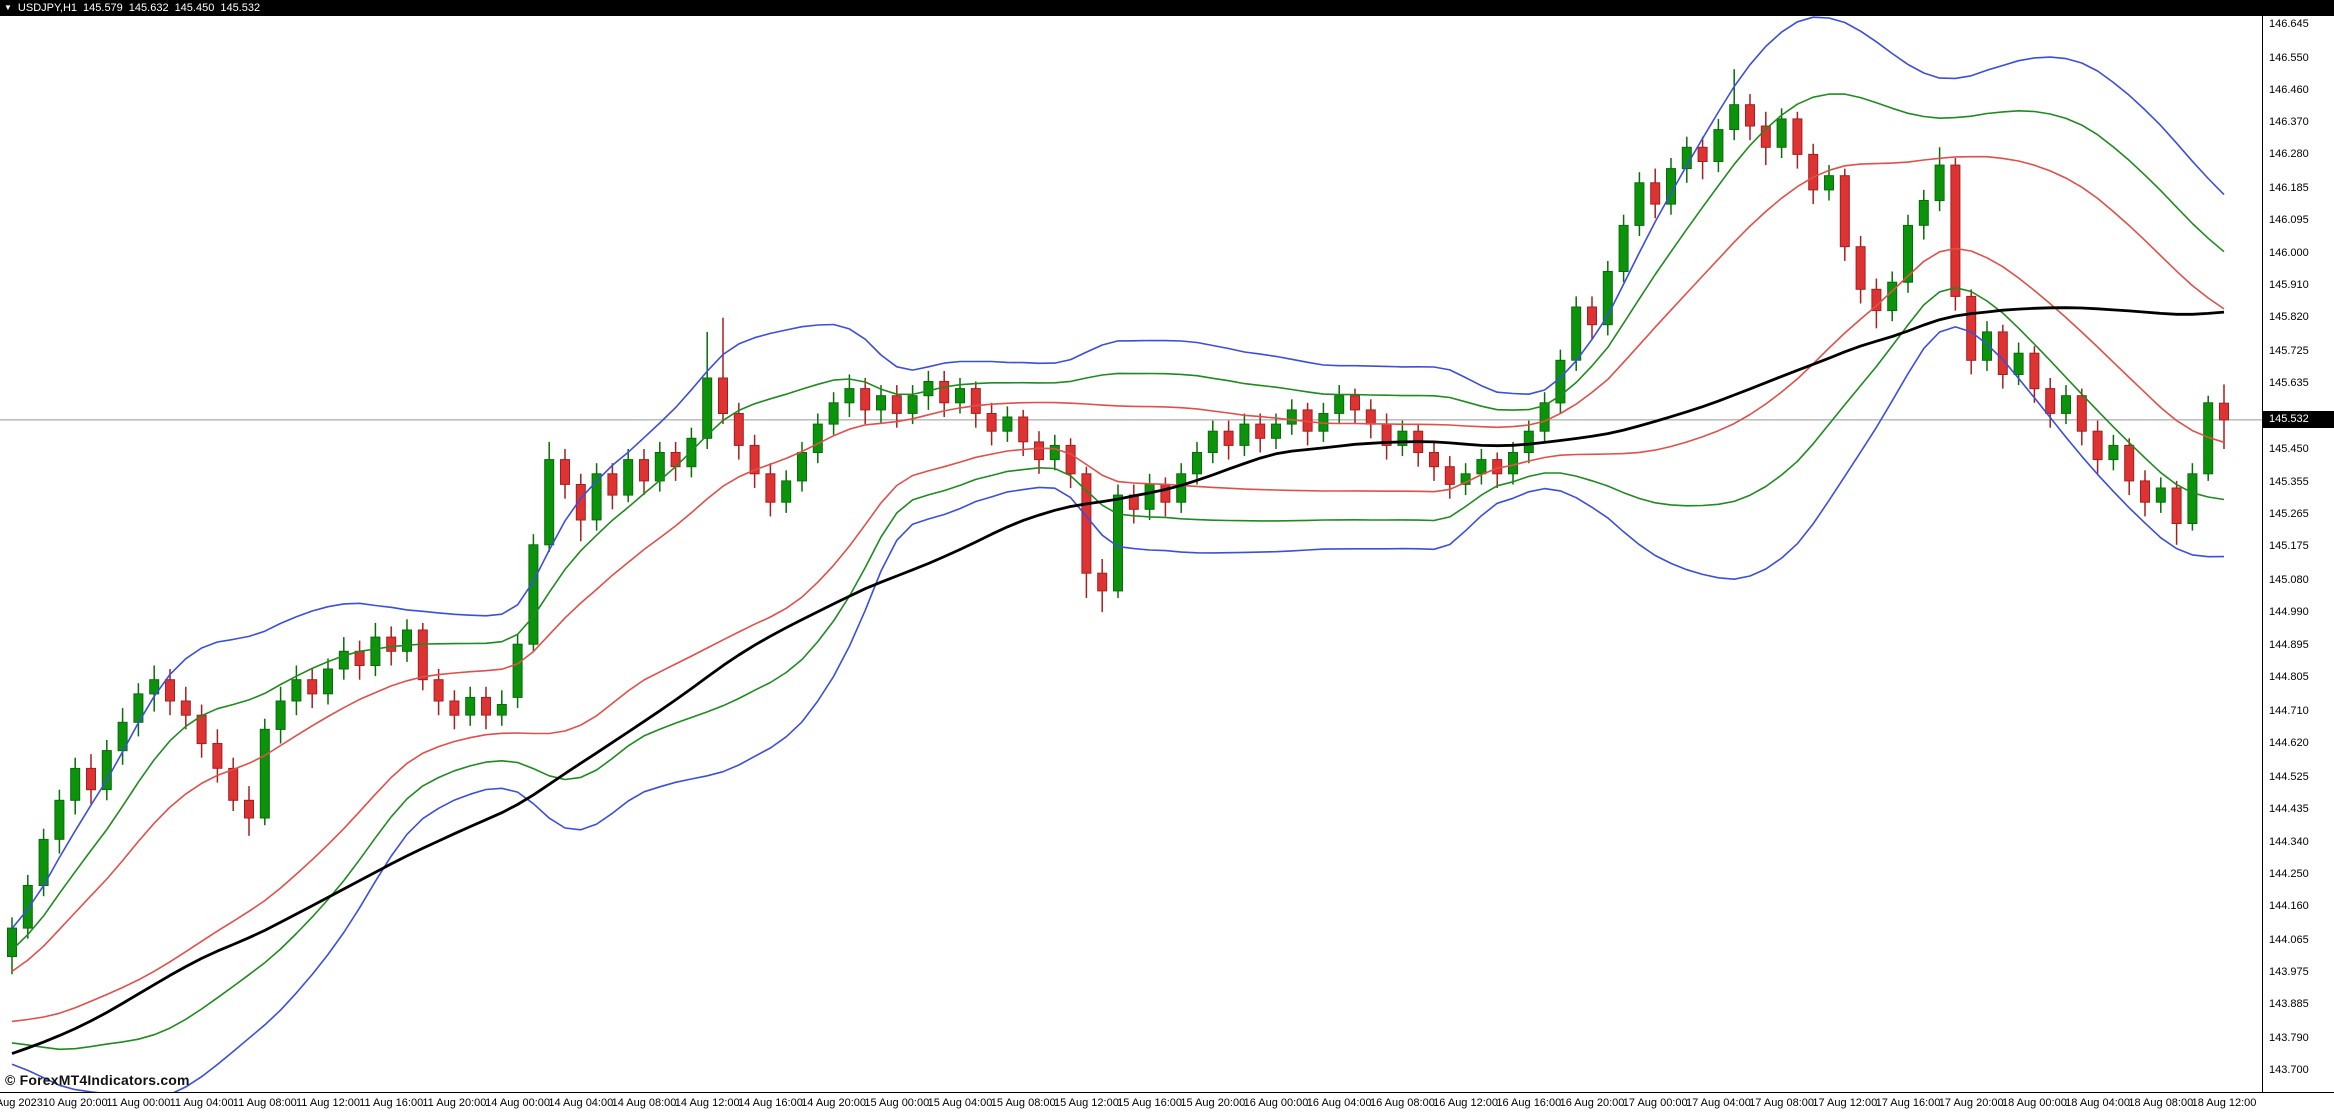 This screenshot has height=1119, width=2334. What do you see at coordinates (2161, 1103) in the screenshot?
I see `time-axis-label: 18 Aug 08:00` at bounding box center [2161, 1103].